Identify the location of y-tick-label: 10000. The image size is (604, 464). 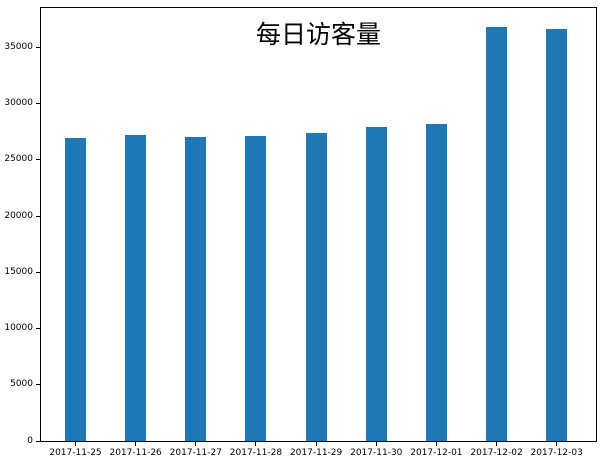
(18, 328).